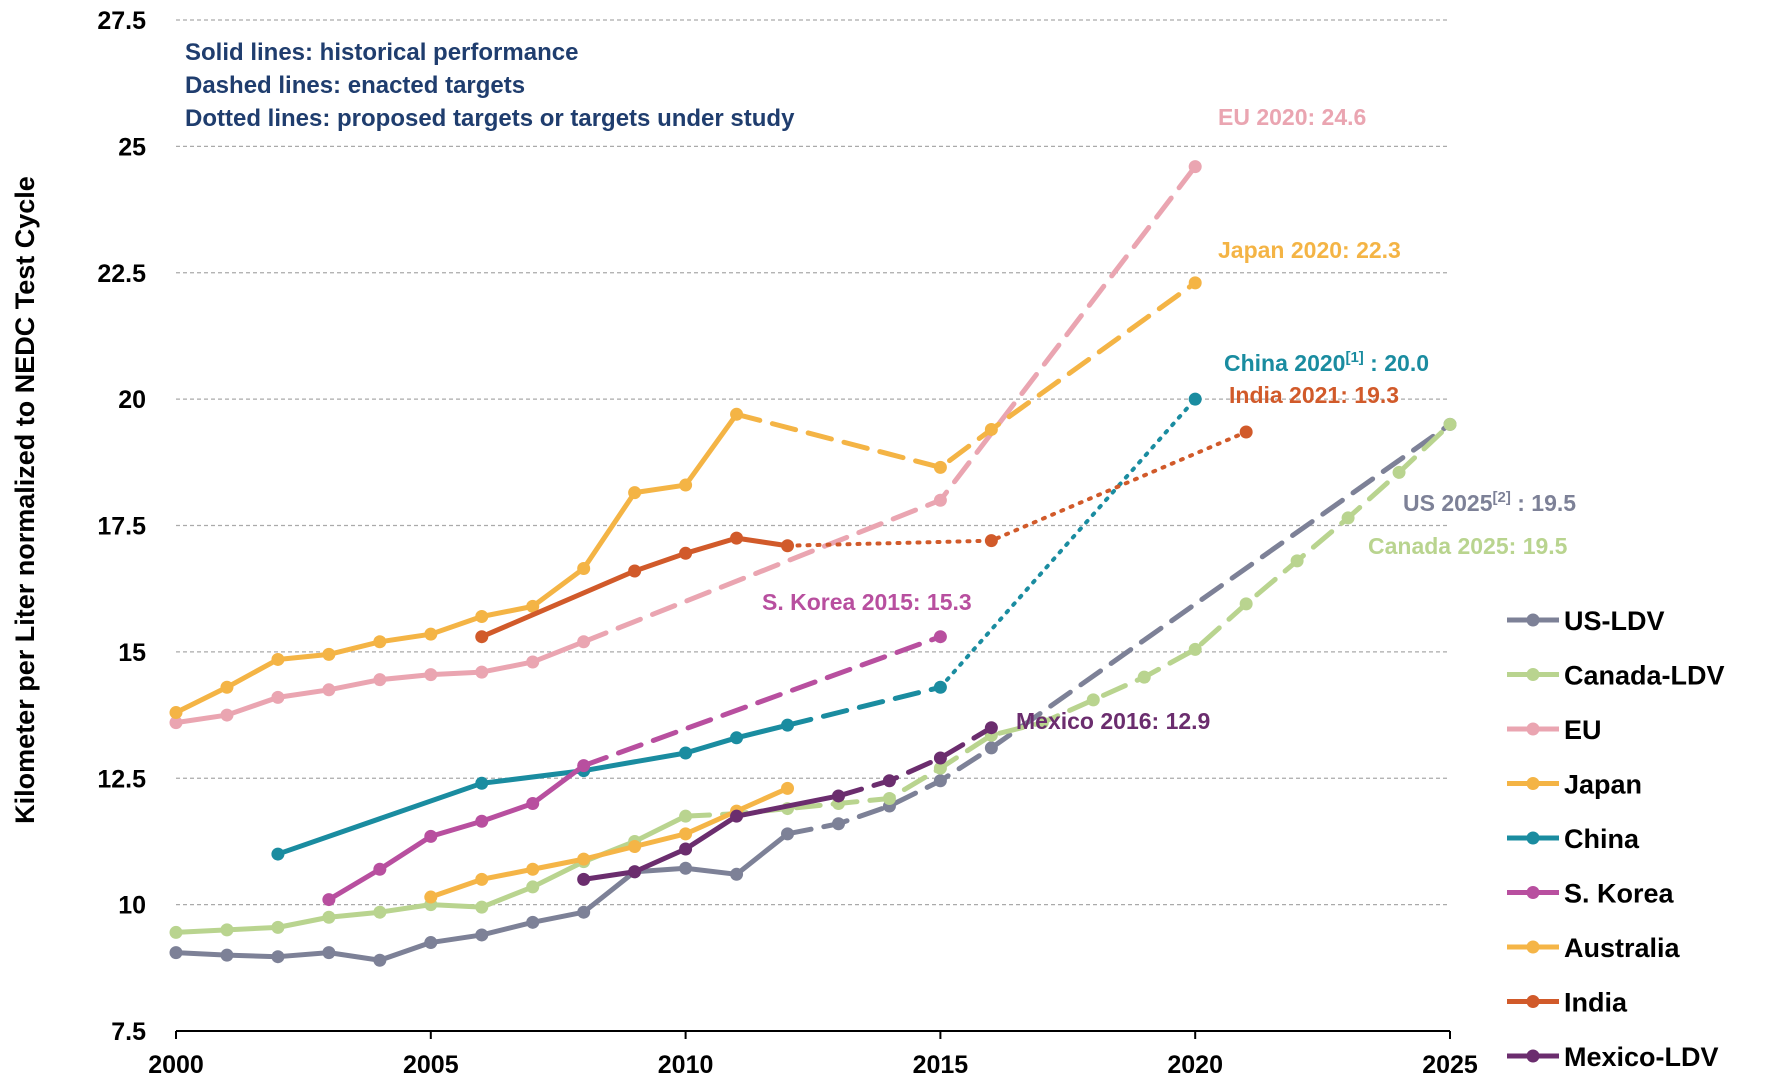 Image resolution: width=1768 pixels, height=1088 pixels. I want to click on y-tick-label: 17.5, so click(121, 527).